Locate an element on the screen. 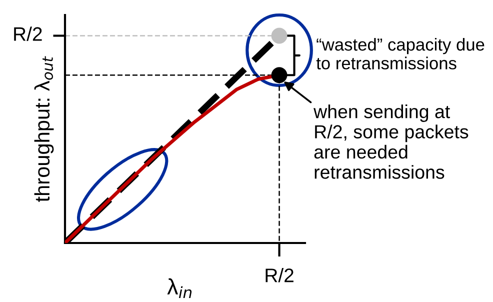 This screenshot has height=302, width=493. y-axis-title: throughput: λ$_{out}$ is located at coordinates (44, 129).